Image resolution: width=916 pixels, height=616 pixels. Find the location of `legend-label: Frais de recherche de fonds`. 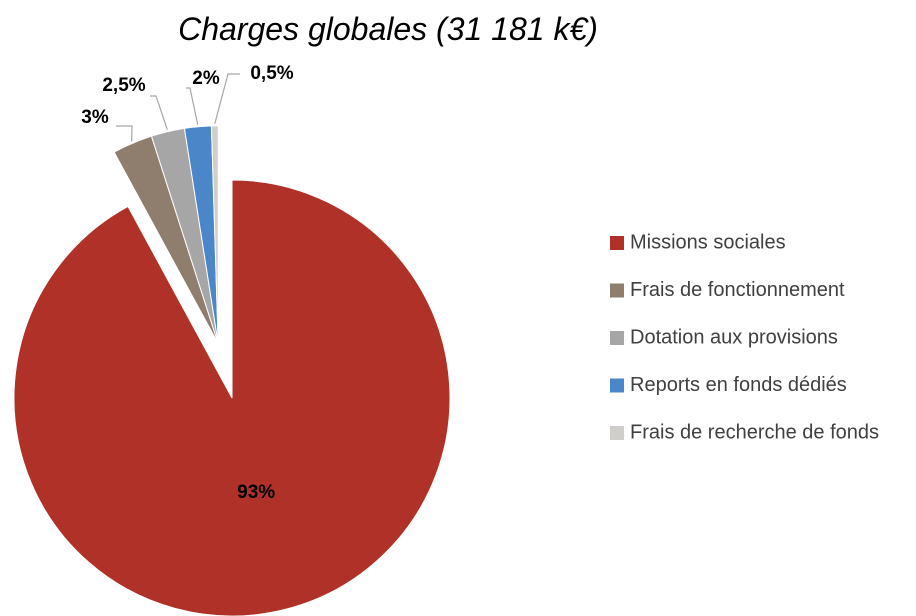

legend-label: Frais de recherche de fonds is located at coordinates (754, 432).